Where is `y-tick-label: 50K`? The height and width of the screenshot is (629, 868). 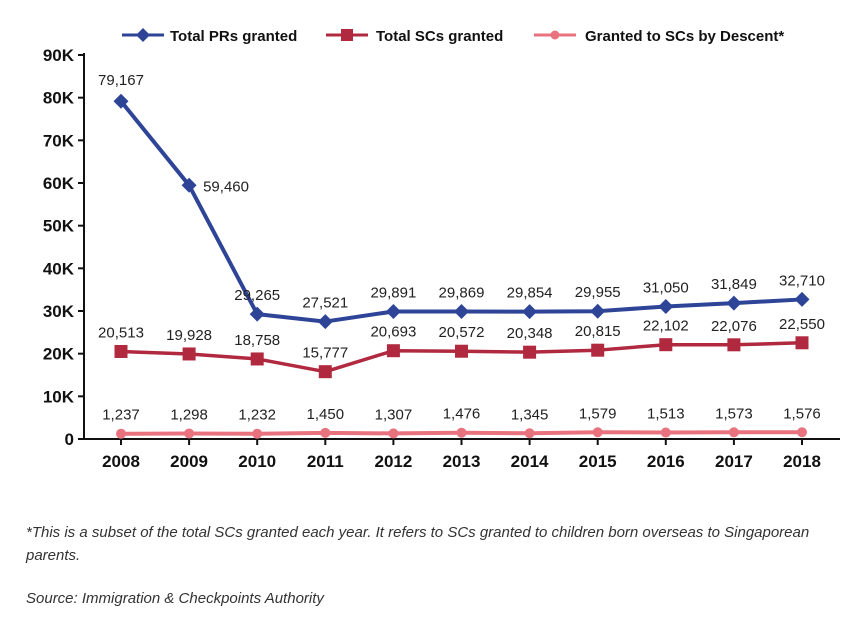
y-tick-label: 50K is located at coordinates (59, 226).